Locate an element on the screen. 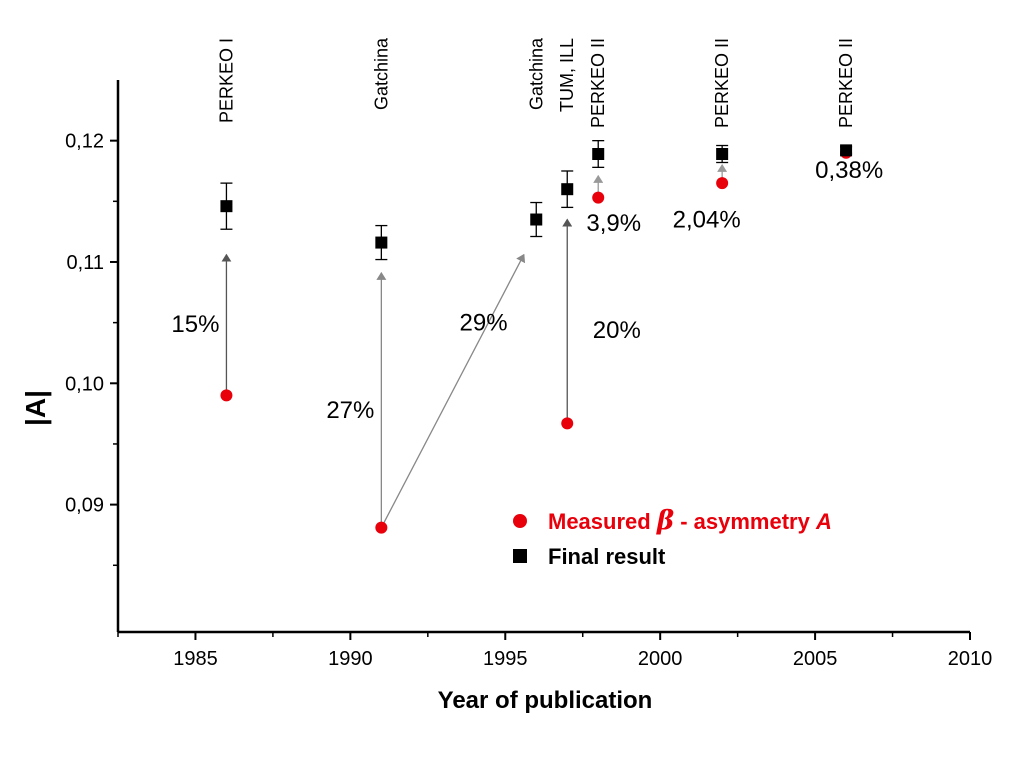 The image size is (1024, 768). percentage-annotation: 20% is located at coordinates (617, 330).